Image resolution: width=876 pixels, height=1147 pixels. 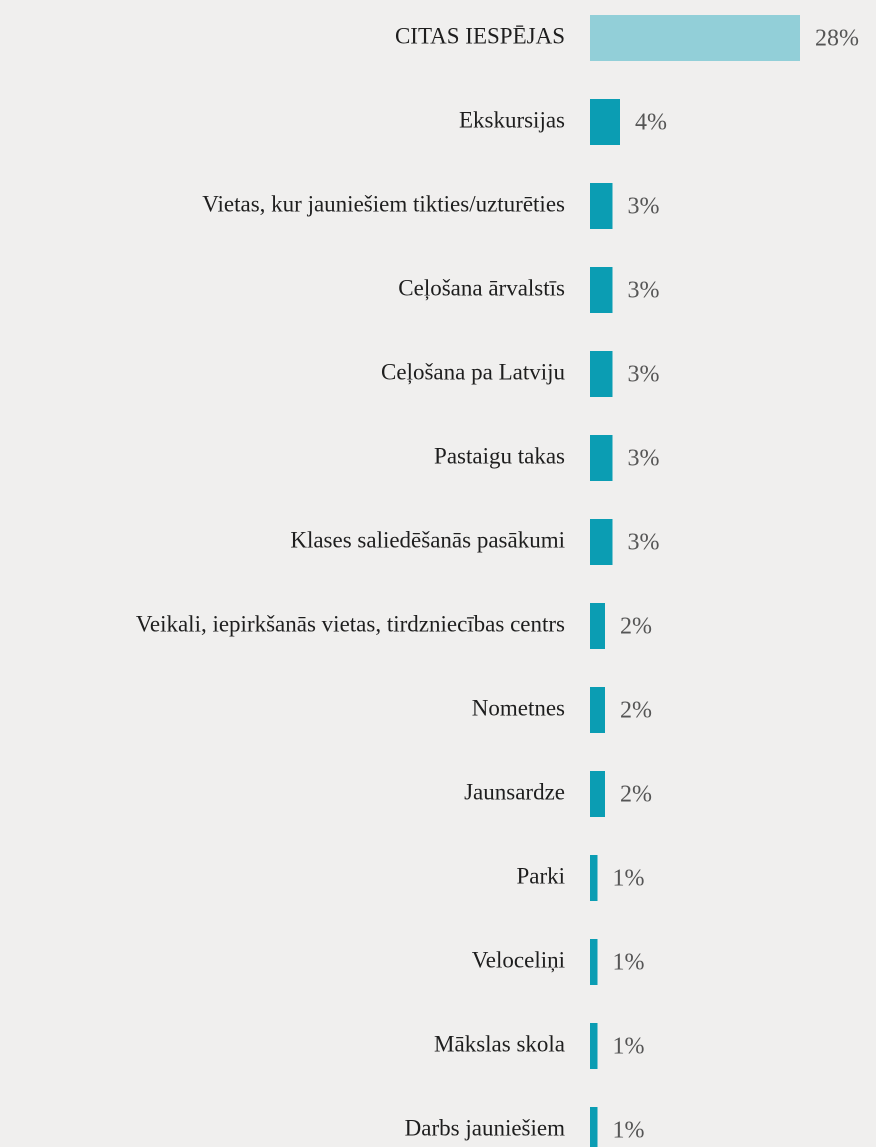 What do you see at coordinates (480, 35) in the screenshot?
I see `category-label: CITAS IESPĒJAS` at bounding box center [480, 35].